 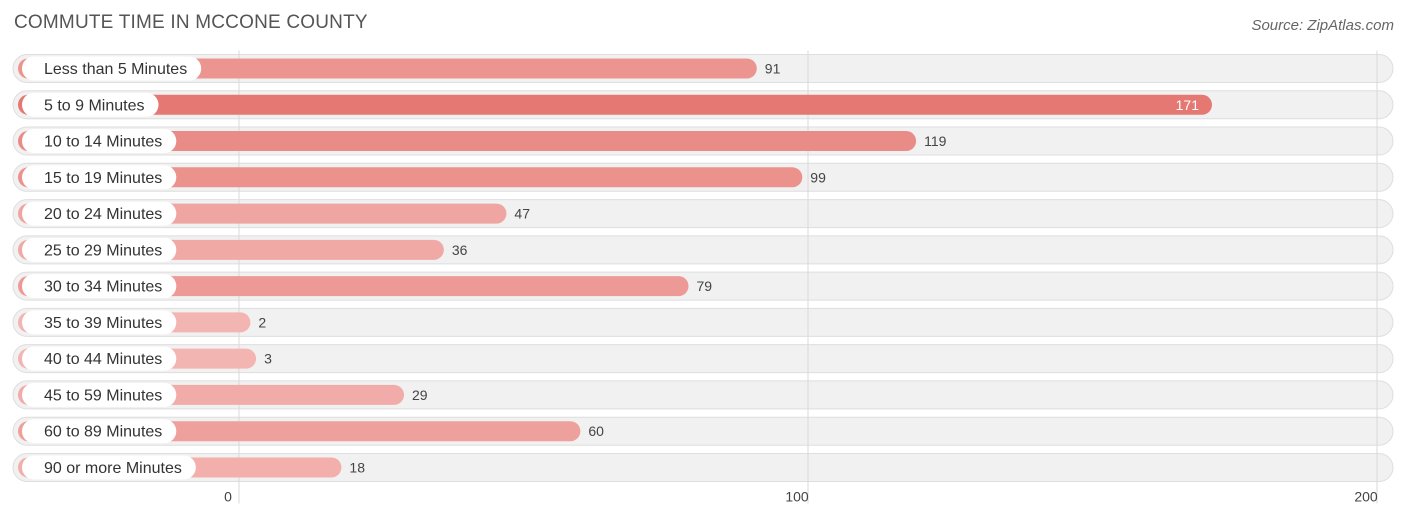 I want to click on category-label: 35 to 39 Minutes, so click(x=103, y=323).